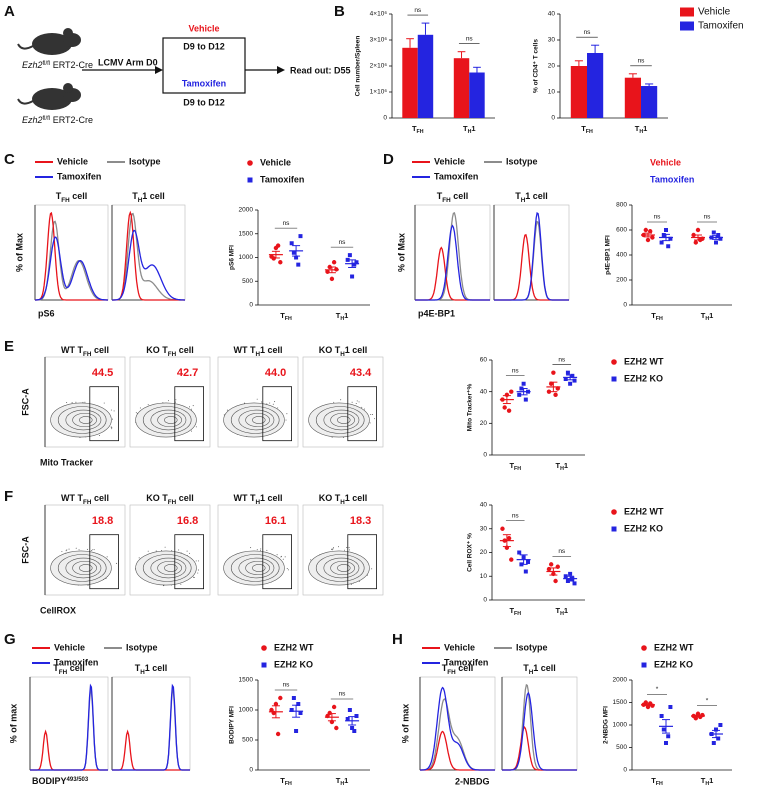 This screenshot has width=760, height=793. Describe the element at coordinates (320, 70) in the screenshot. I see `readout-label: Read out: D55` at that location.